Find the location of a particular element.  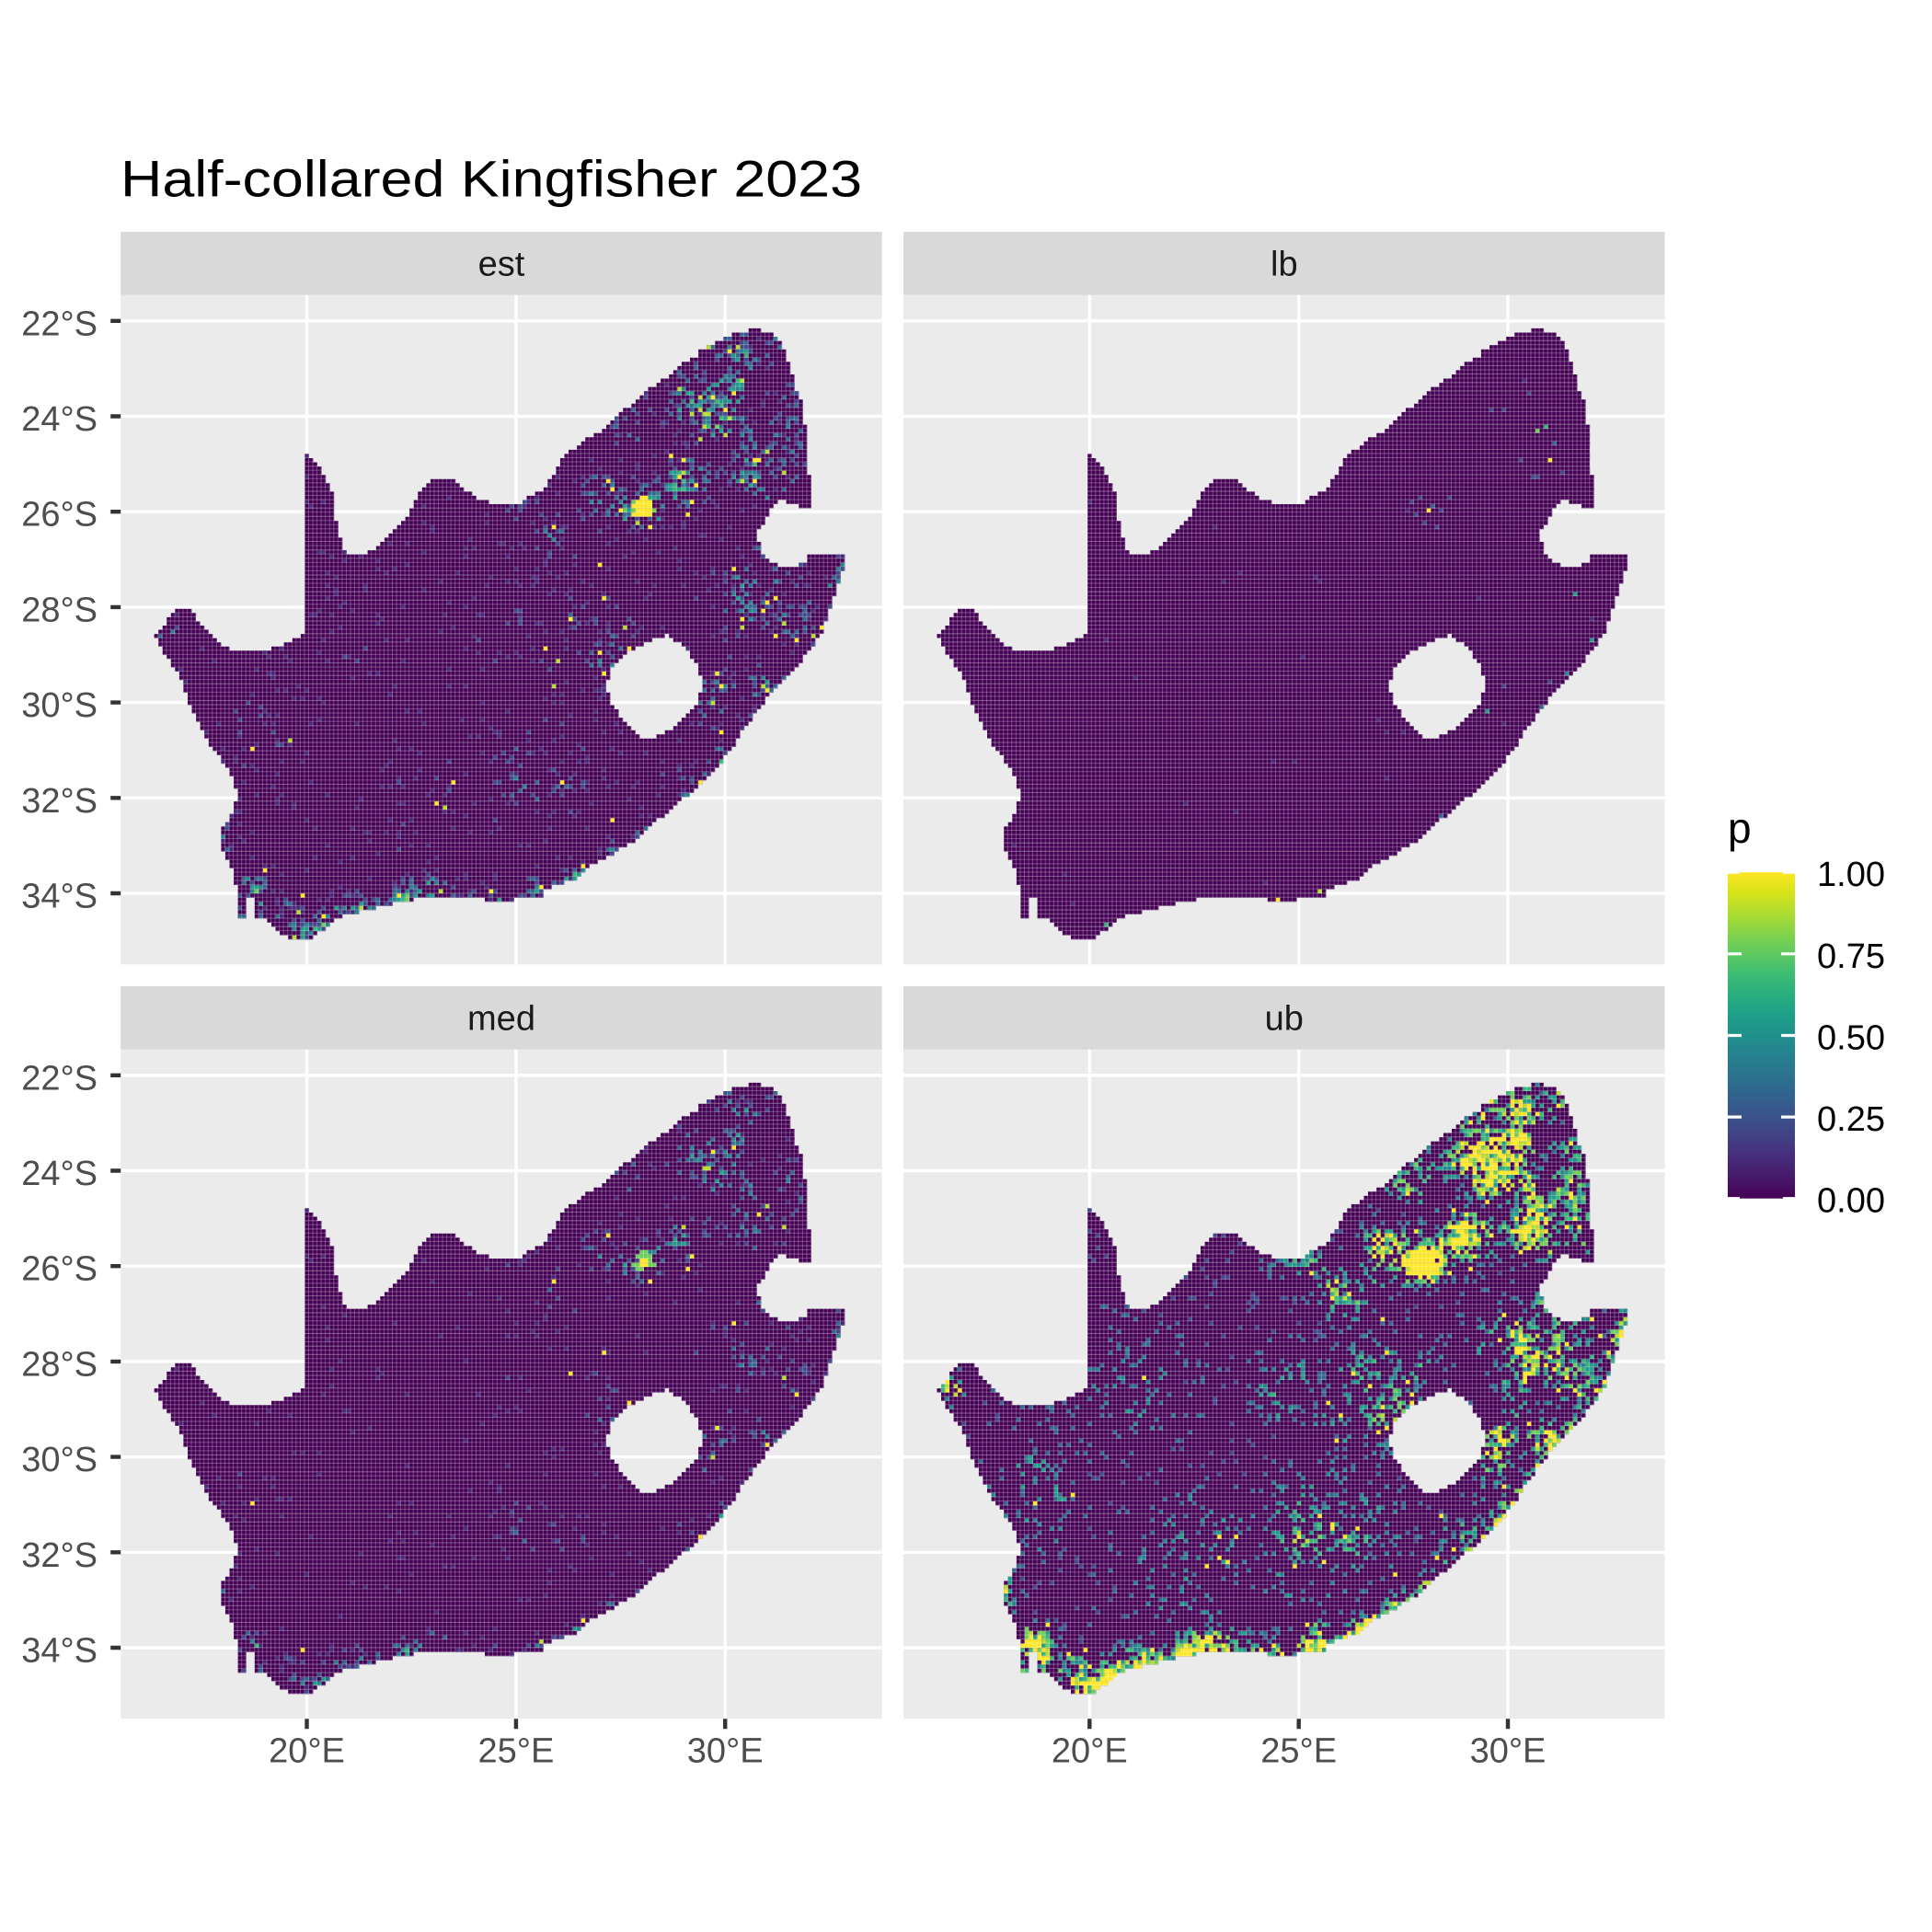

svg-text: est is located at coordinates (501, 264).